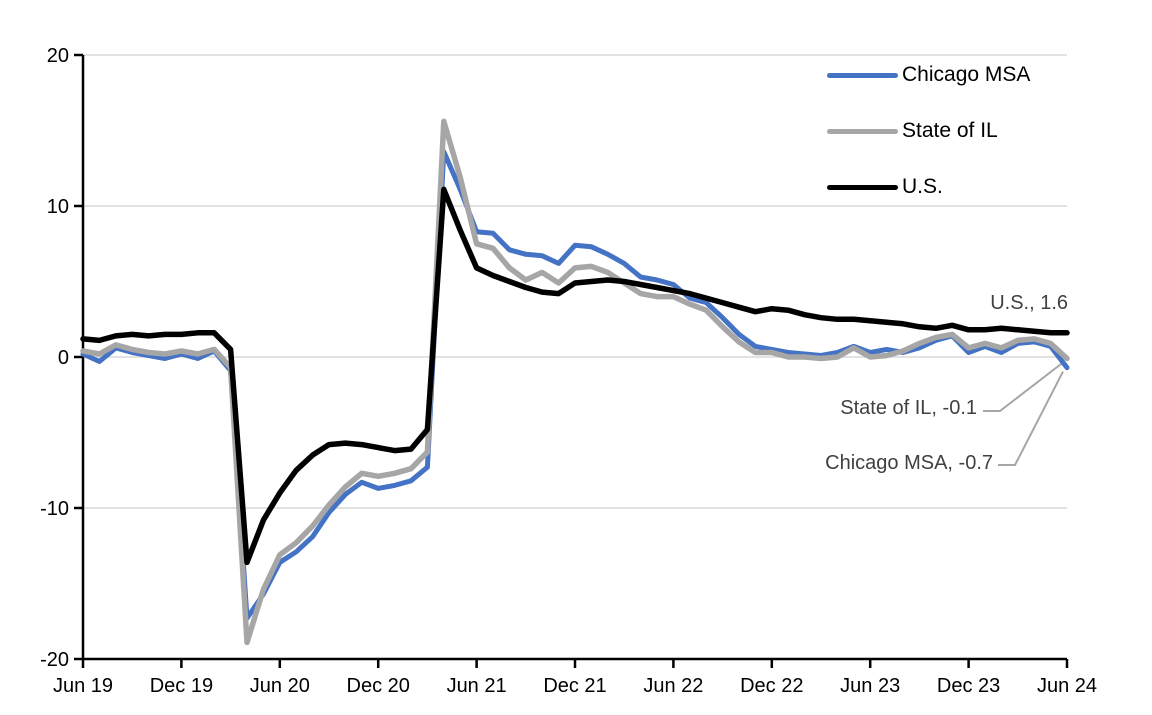 The image size is (1152, 715). I want to click on legend-swatch-us, so click(862, 187).